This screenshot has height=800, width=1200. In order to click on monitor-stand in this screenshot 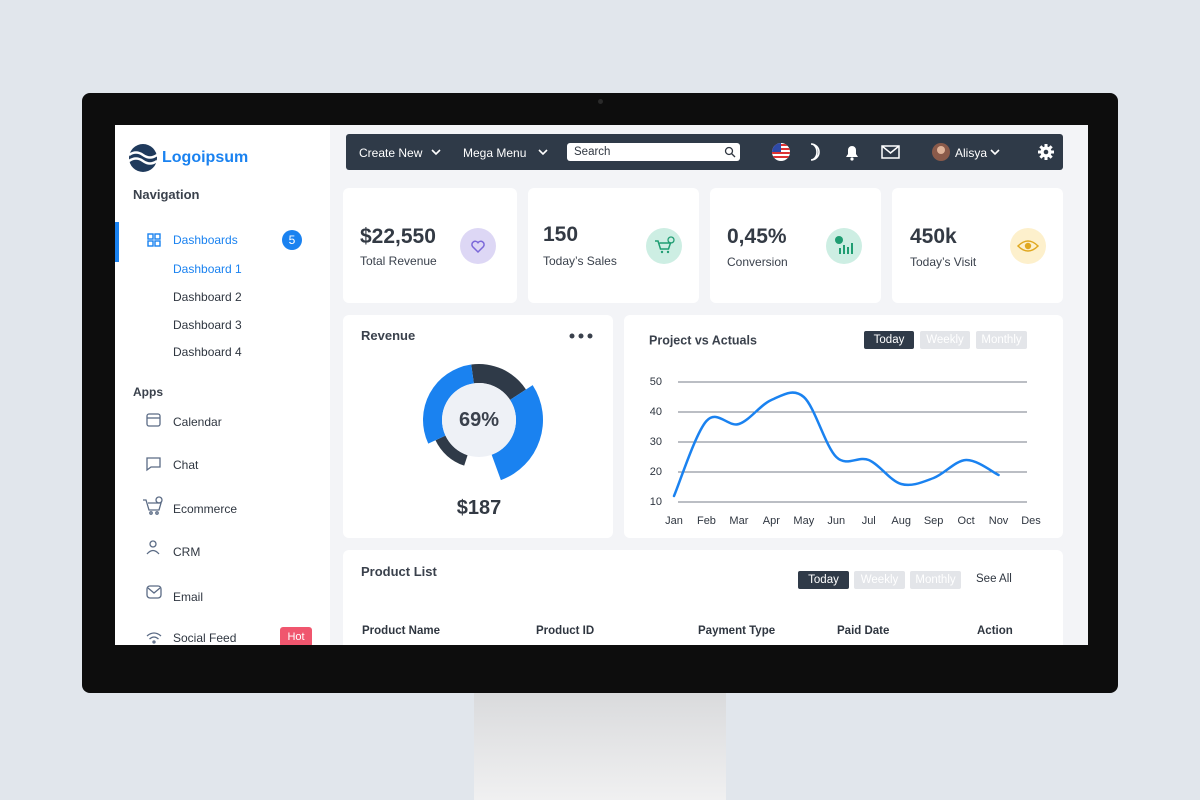, I will do `click(600, 745)`.